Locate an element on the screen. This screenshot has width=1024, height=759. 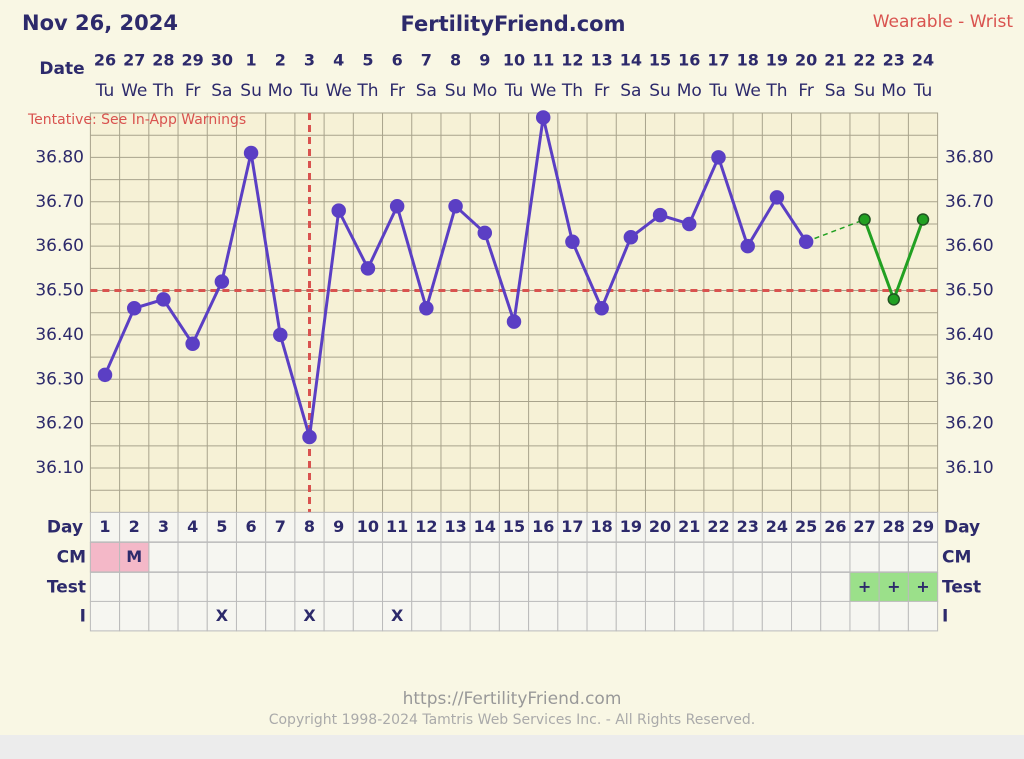
warning: Tentative: See In-App Warnings is located at coordinates (136, 120).